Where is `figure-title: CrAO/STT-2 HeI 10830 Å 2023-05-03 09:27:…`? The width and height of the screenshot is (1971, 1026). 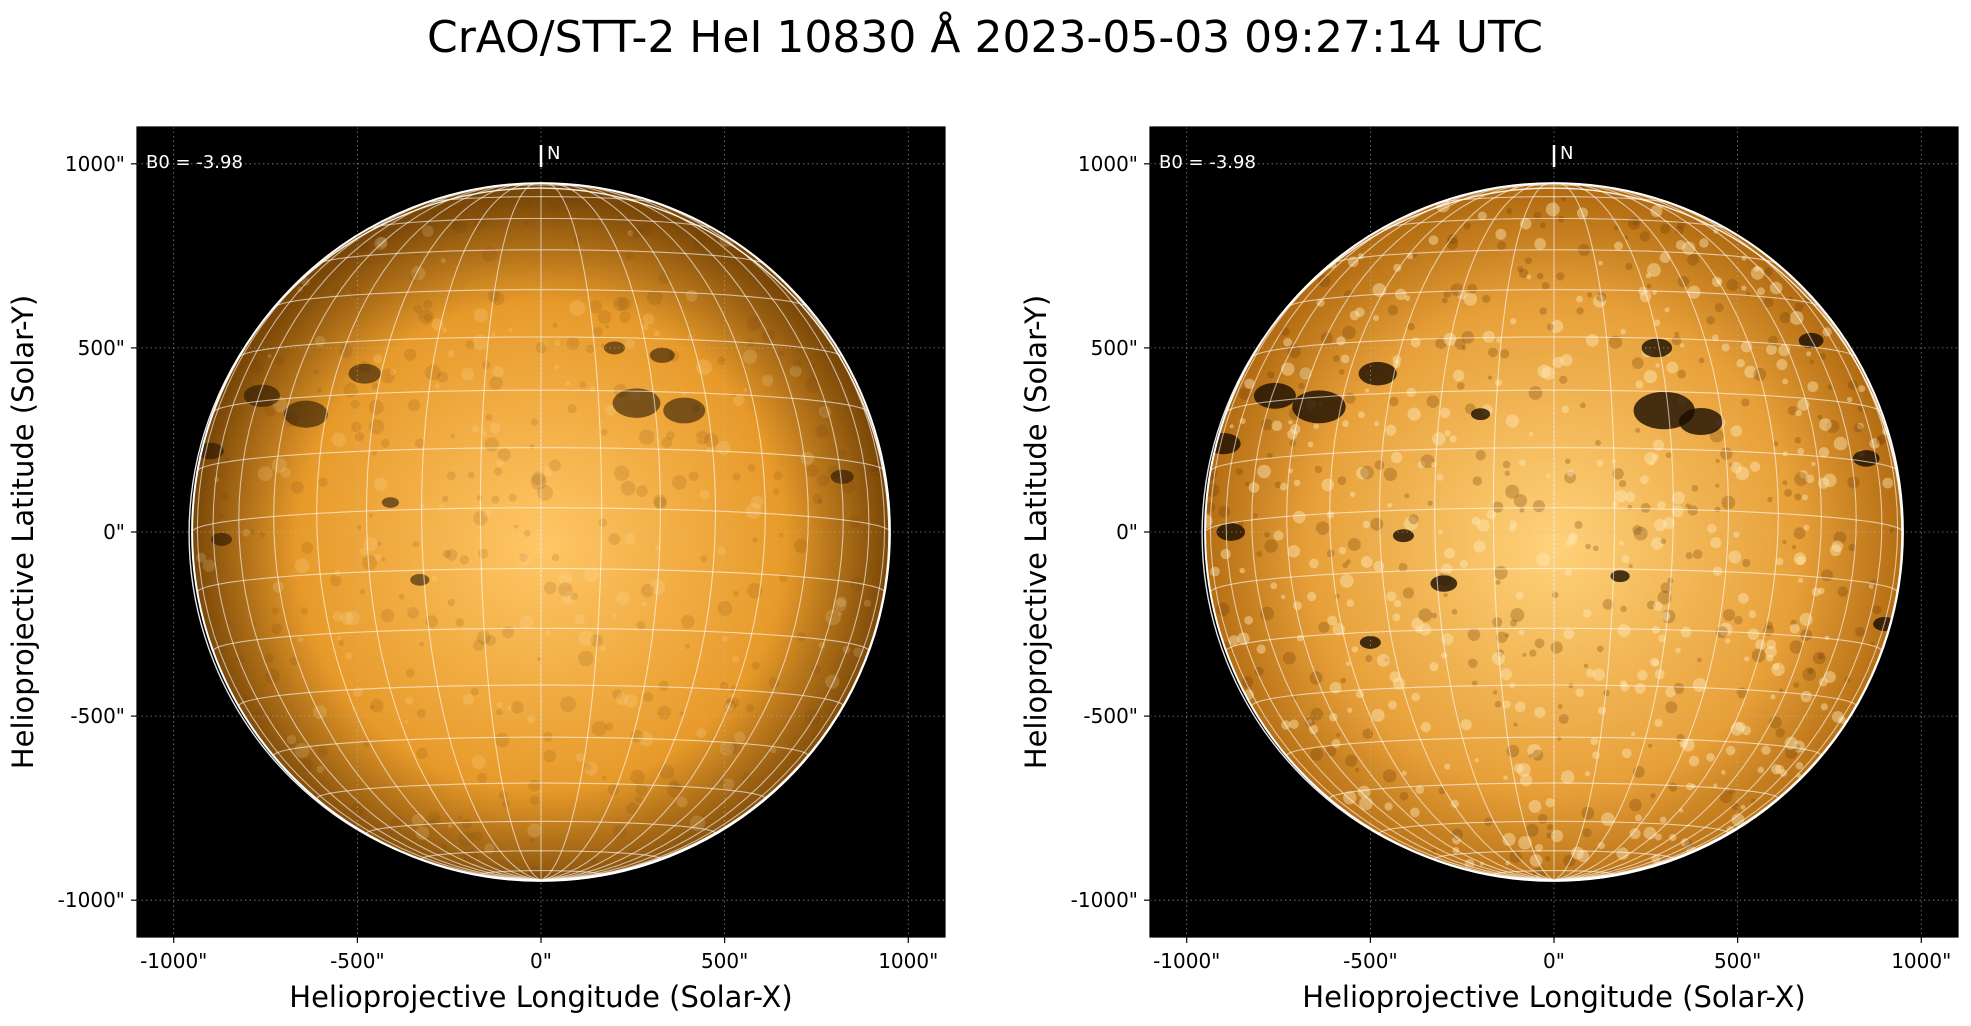
figure-title: CrAO/STT-2 HeI 10830 Å 2023-05-03 09:27:… is located at coordinates (985, 36).